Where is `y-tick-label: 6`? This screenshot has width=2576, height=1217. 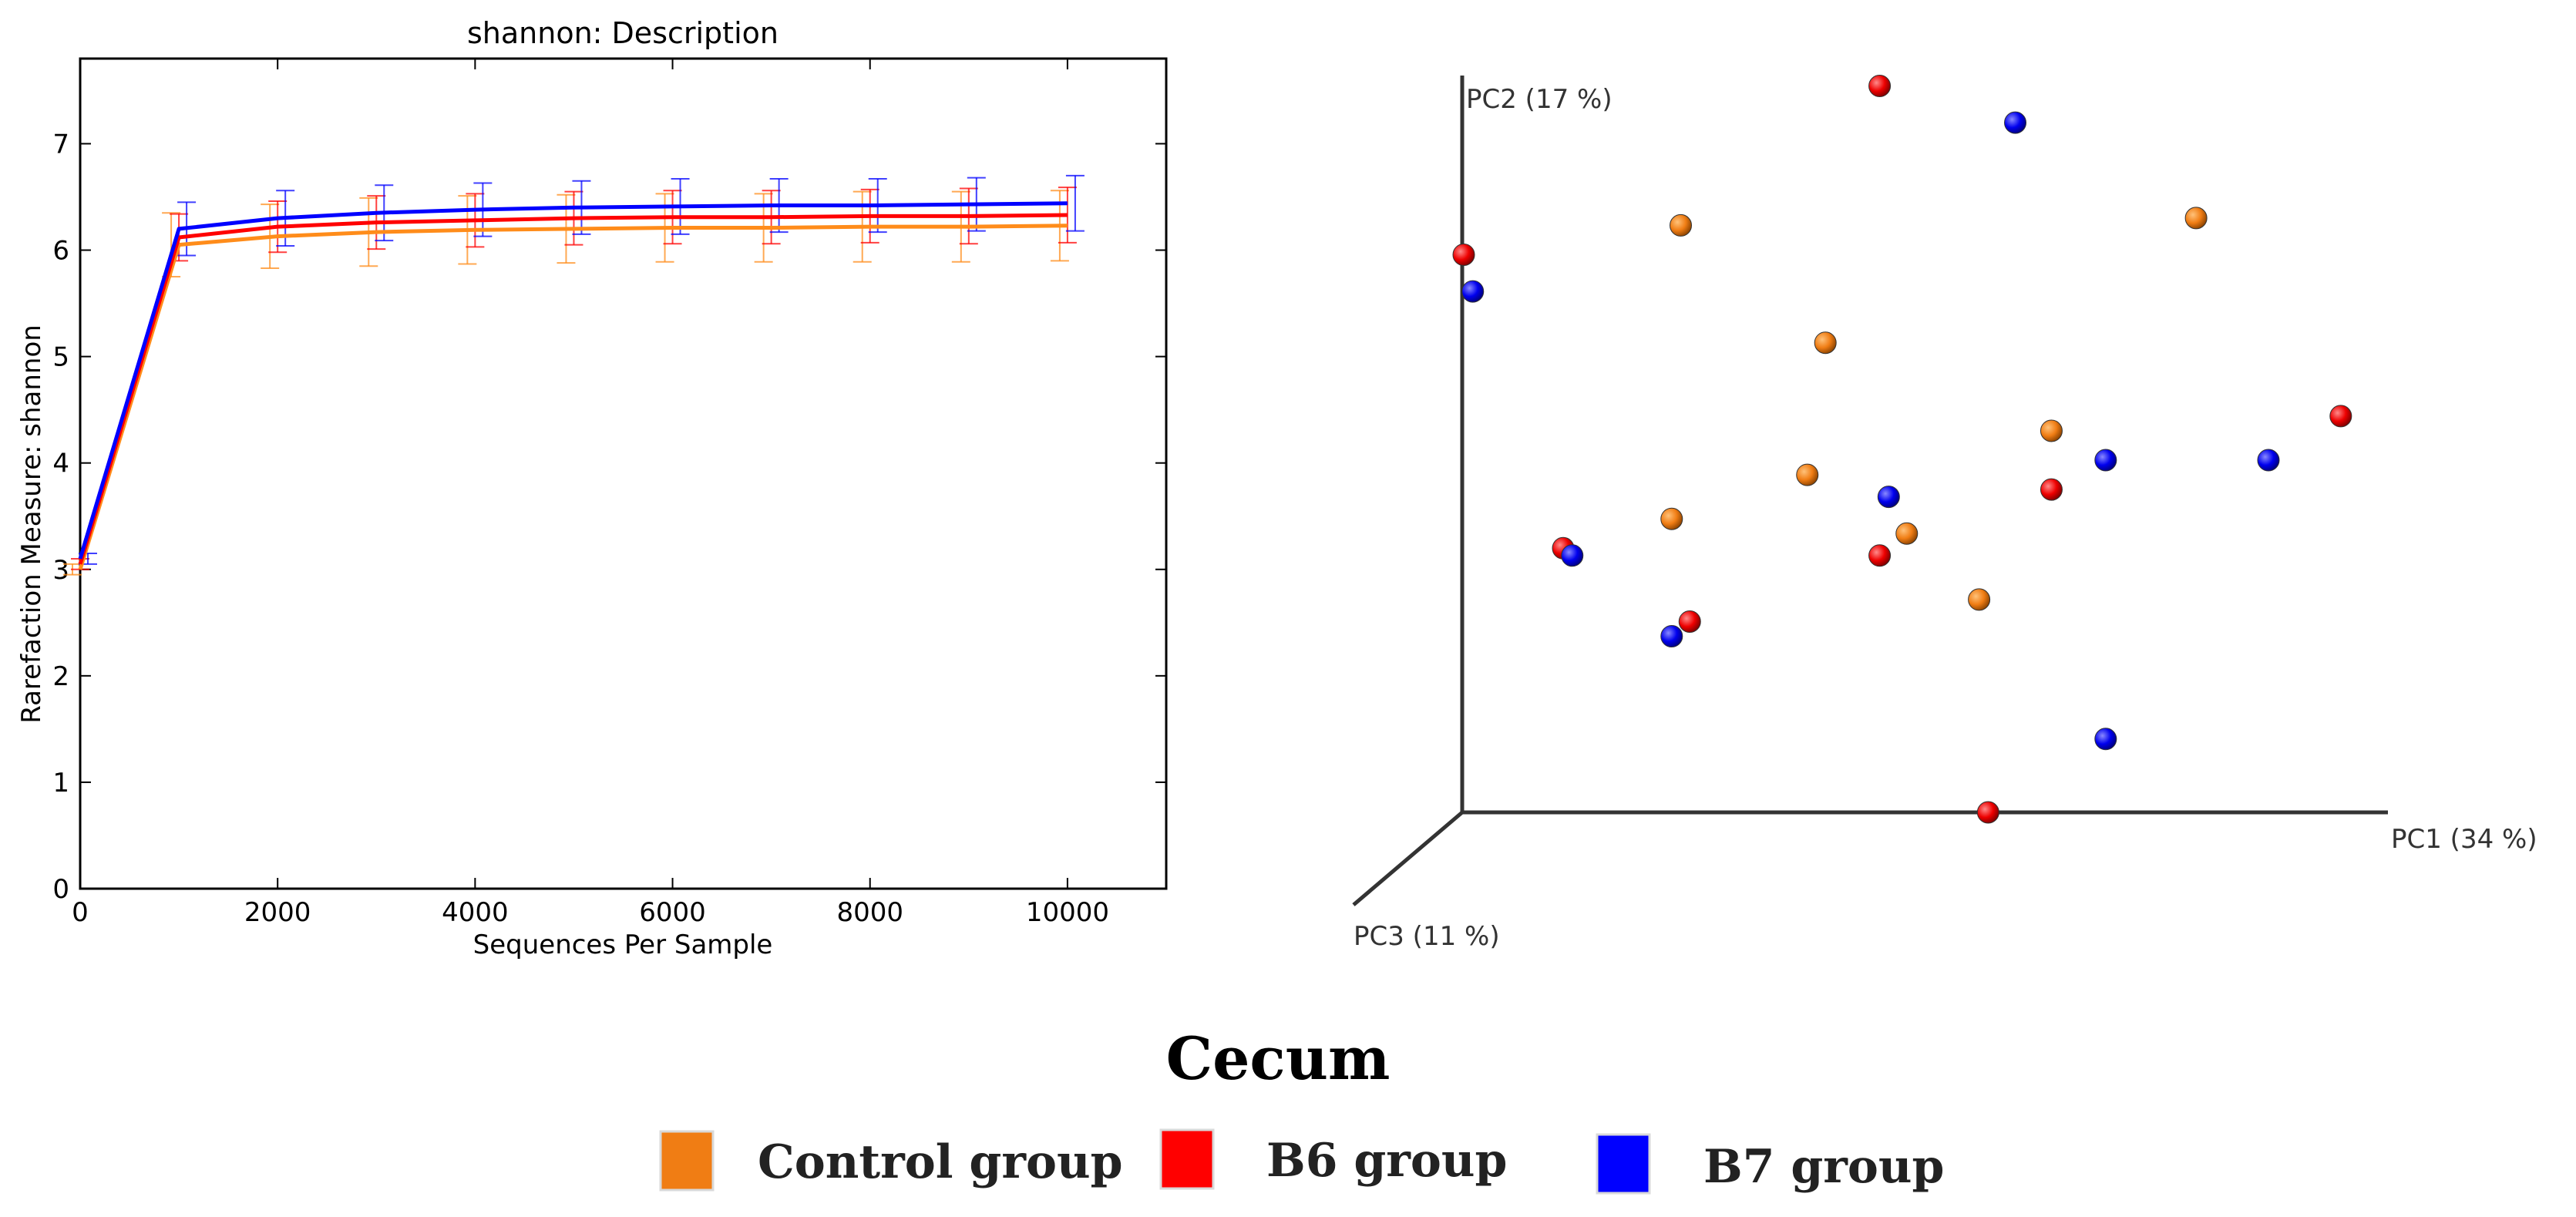
y-tick-label: 6 is located at coordinates (60, 252).